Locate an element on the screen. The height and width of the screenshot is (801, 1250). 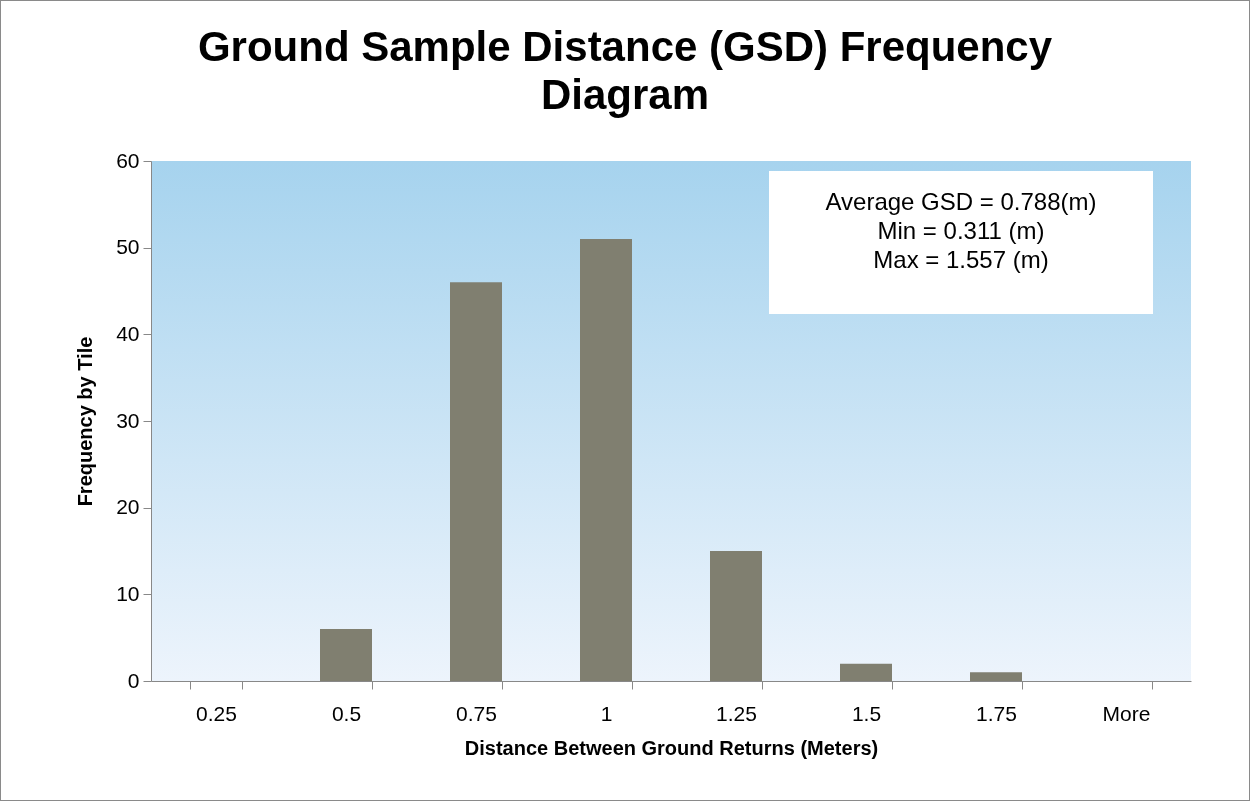
y-tick-label: 50 is located at coordinates (128, 247).